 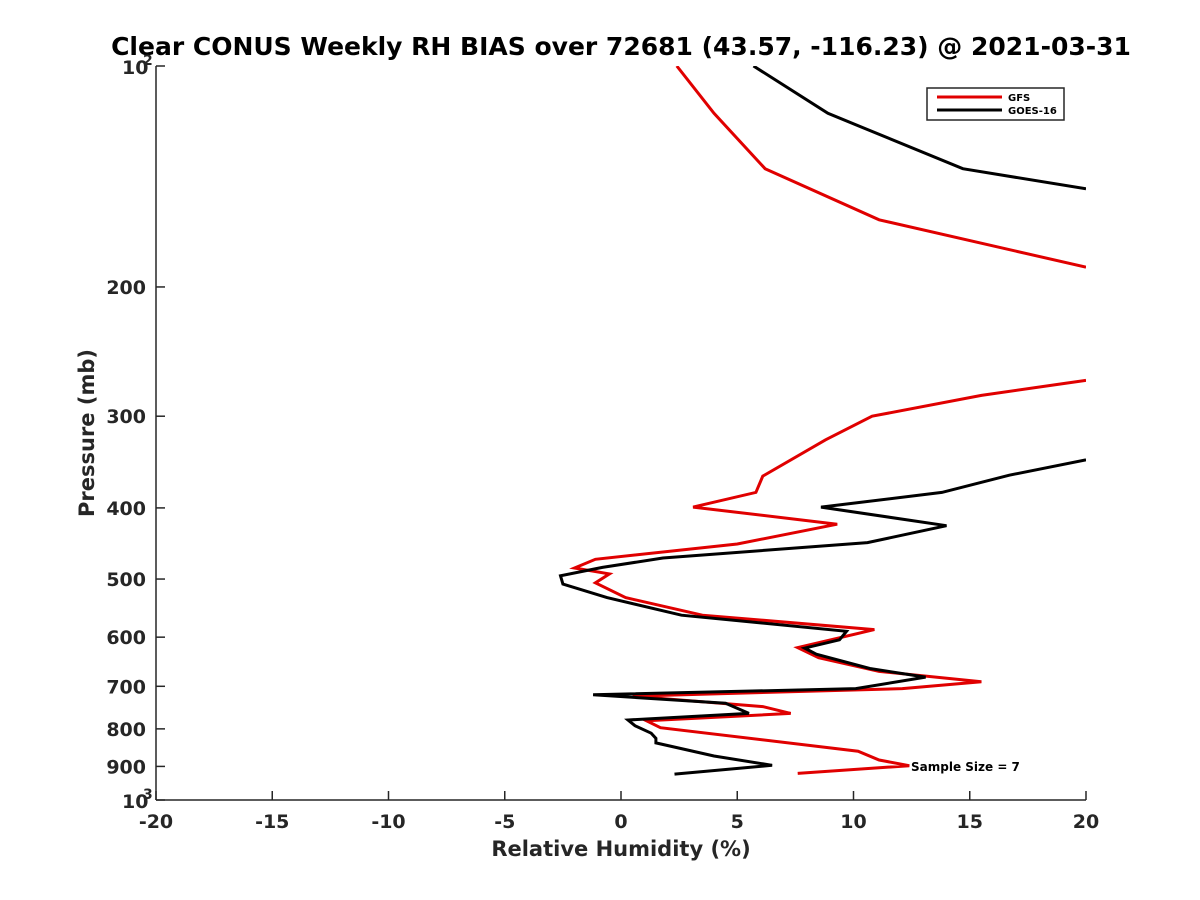 I want to click on sample-size-annotation: Sample Size = 7, so click(x=965, y=767).